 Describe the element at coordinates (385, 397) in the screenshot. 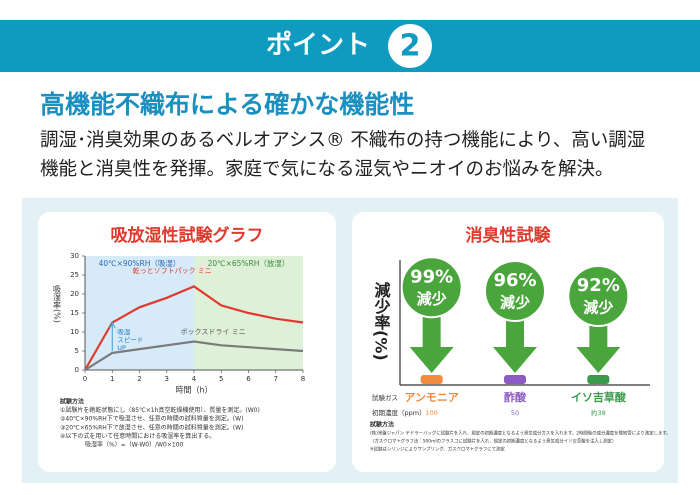

I see `gas-label: 試験ガス` at that location.